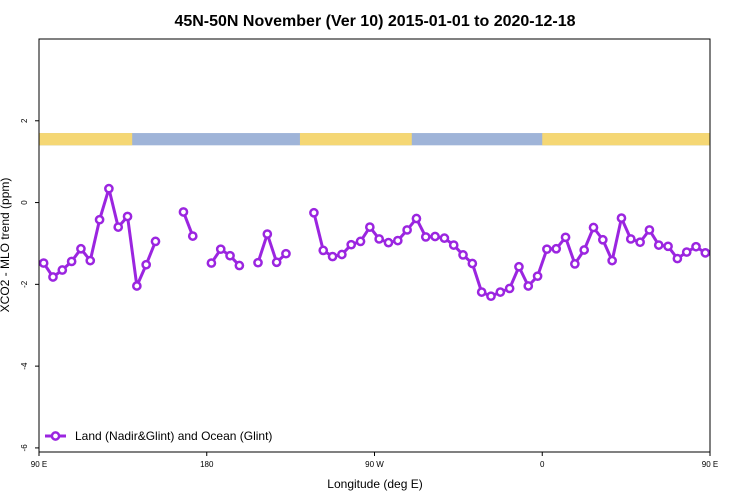 Image resolution: width=750 pixels, height=500 pixels. I want to click on y-tick-label: -2, so click(24, 284).